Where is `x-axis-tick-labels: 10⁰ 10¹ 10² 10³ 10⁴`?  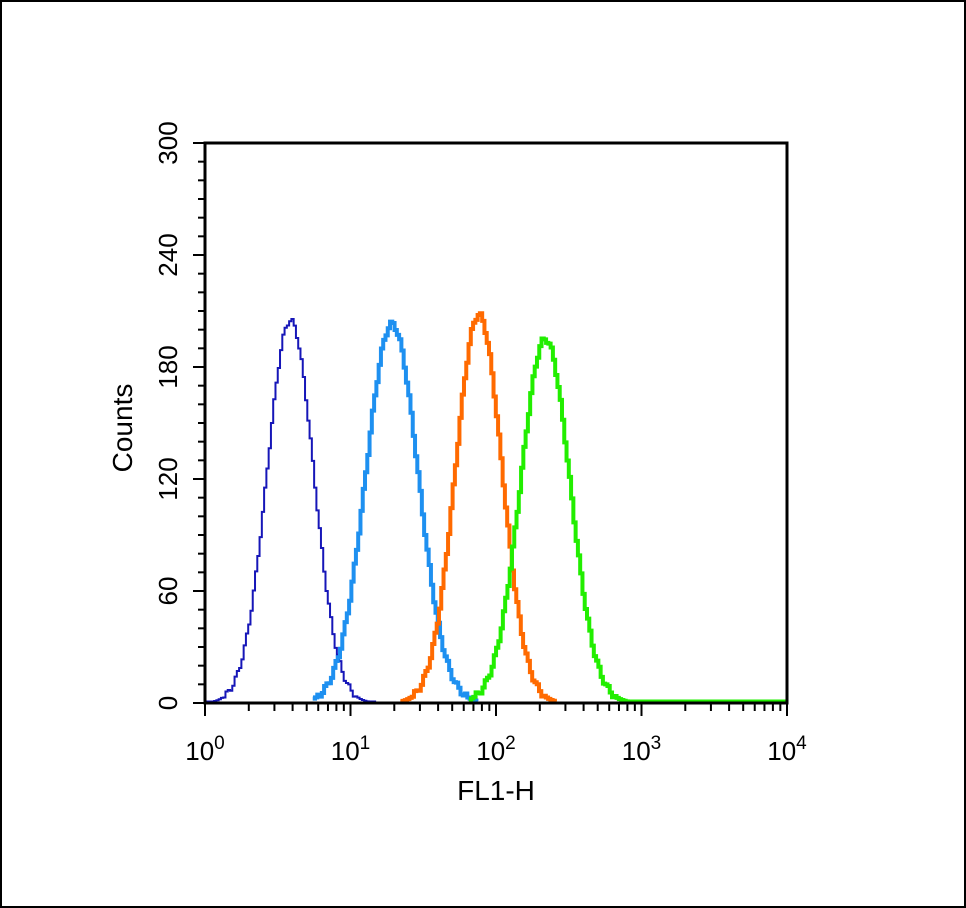 x-axis-tick-labels: 10⁰ 10¹ 10² 10³ 10⁴ is located at coordinates (496, 749).